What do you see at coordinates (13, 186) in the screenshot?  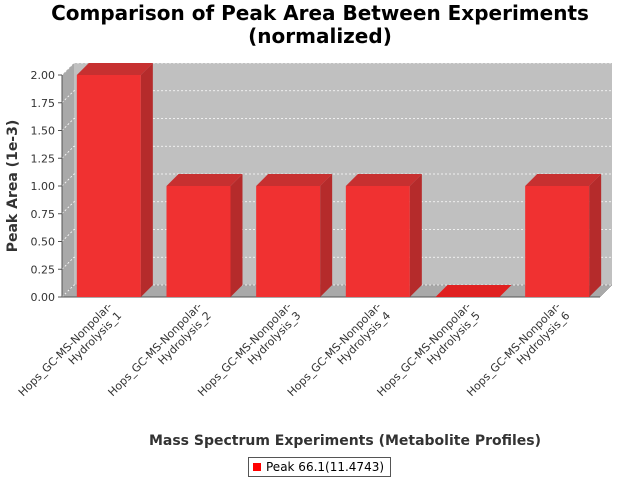 I see `y-axis-label: Peak Area (1e-3)` at bounding box center [13, 186].